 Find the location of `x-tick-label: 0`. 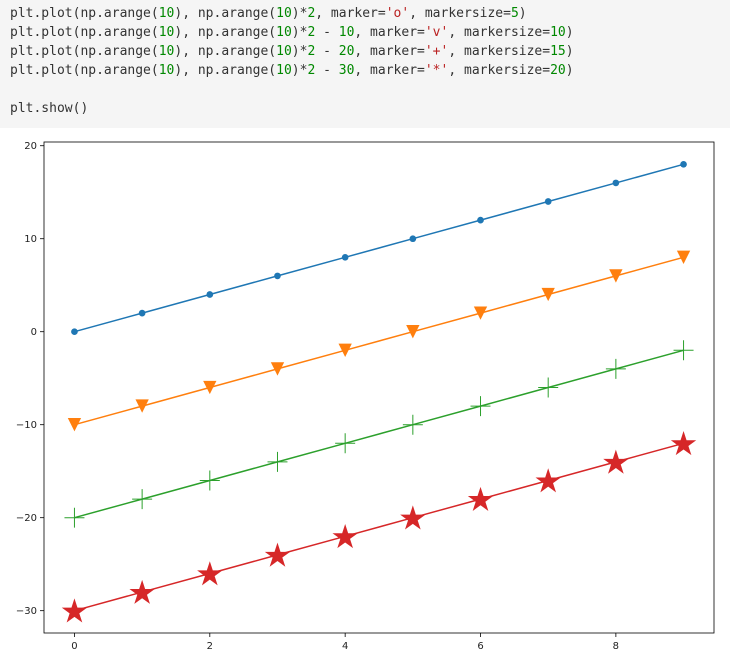

x-tick-label: 0 is located at coordinates (74, 646).